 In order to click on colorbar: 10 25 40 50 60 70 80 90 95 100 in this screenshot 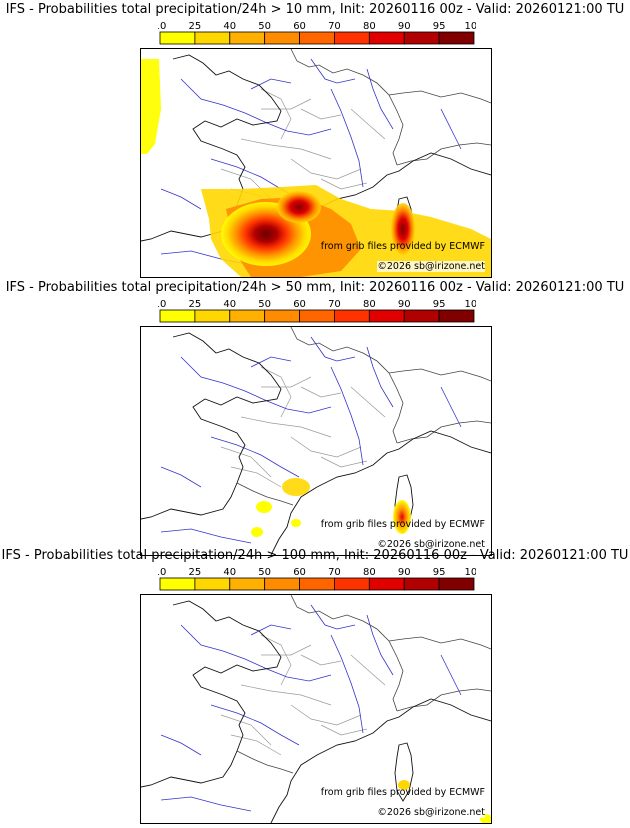, I will do `click(317, 579)`.